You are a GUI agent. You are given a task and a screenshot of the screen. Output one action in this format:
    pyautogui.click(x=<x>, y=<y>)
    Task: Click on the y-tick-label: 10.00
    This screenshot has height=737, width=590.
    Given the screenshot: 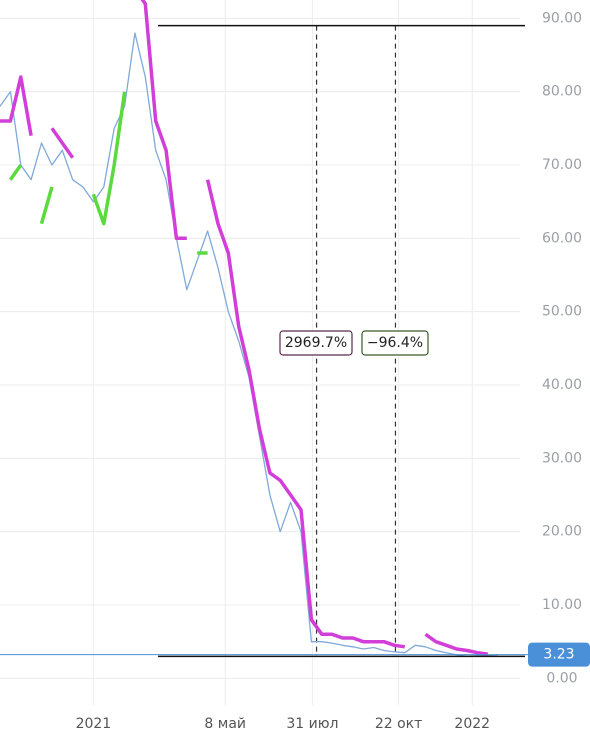 What is the action you would take?
    pyautogui.click(x=562, y=605)
    